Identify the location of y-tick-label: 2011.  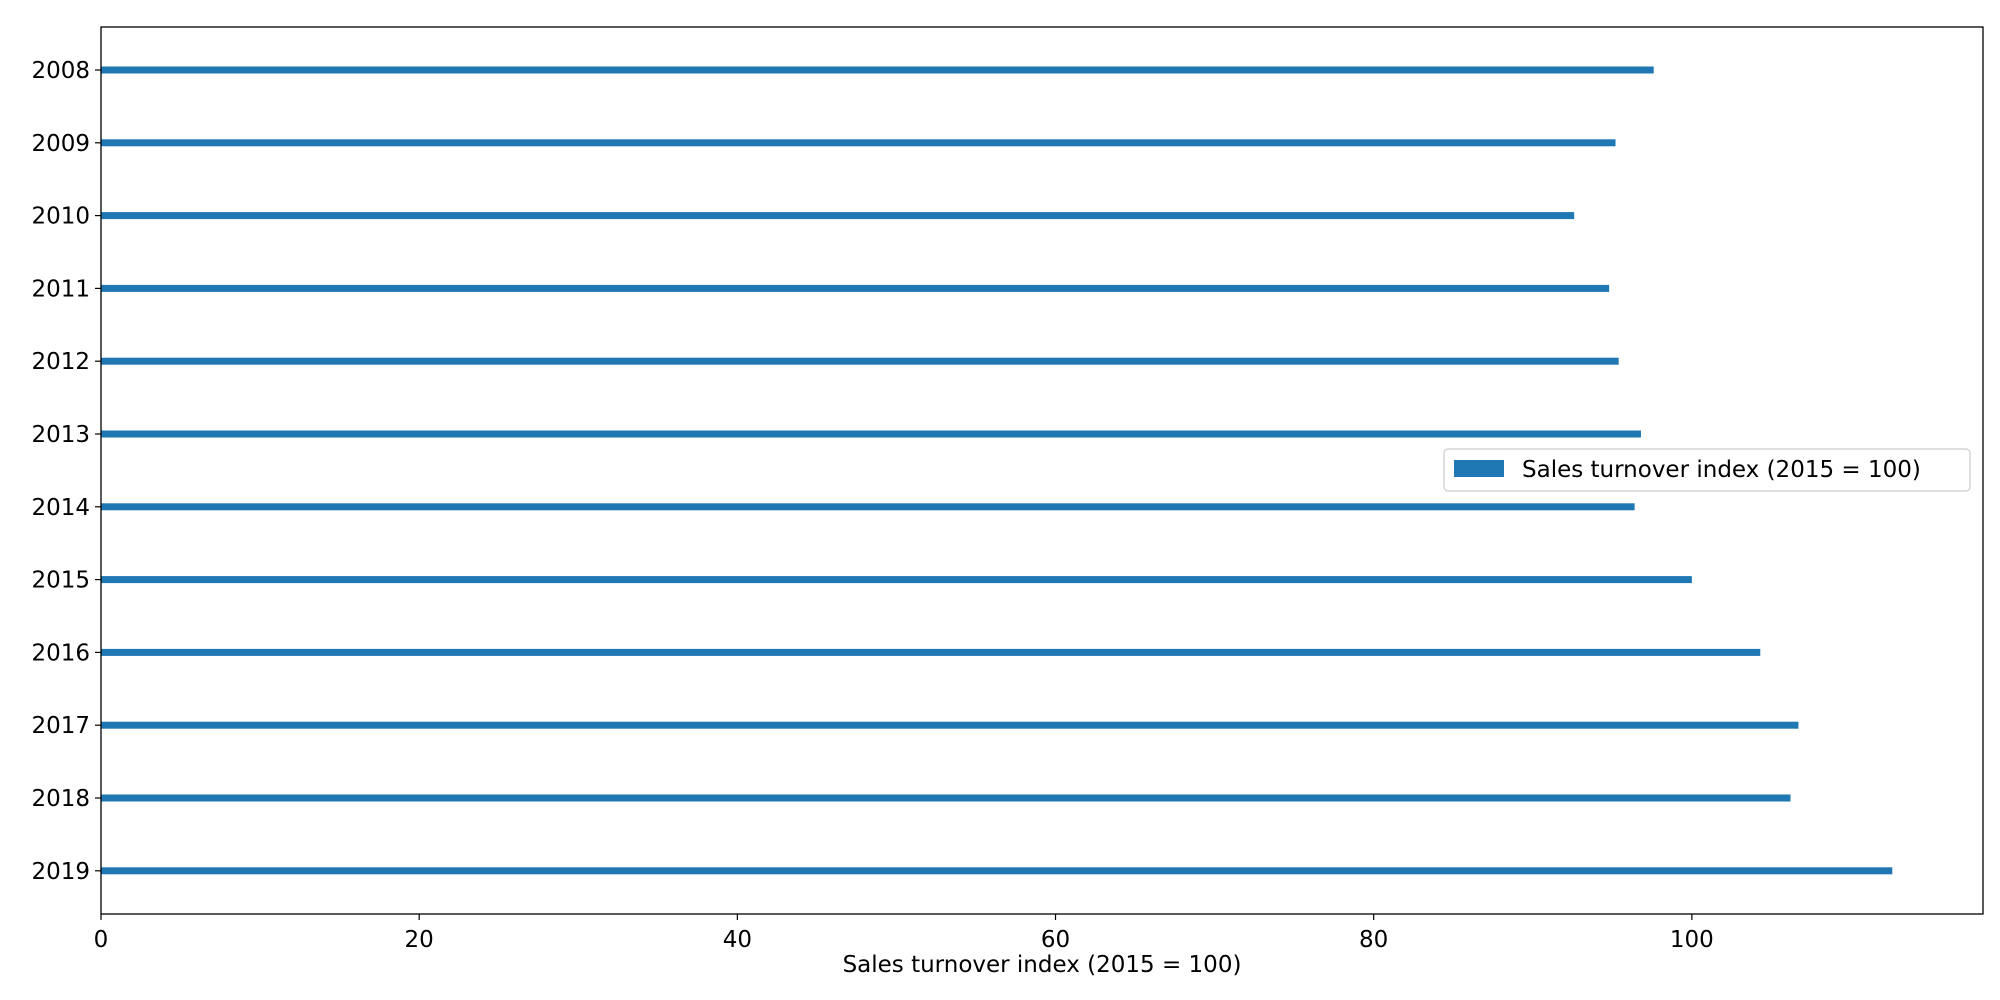
(60, 289).